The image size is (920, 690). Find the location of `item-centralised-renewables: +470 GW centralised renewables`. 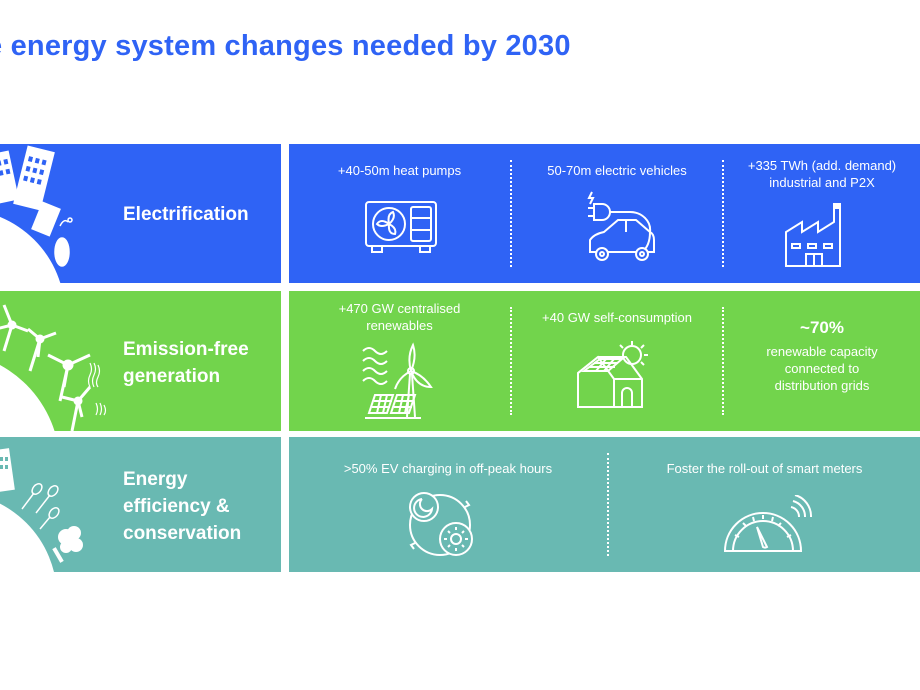

item-centralised-renewables: +470 GW centralised renewables is located at coordinates (399, 361).